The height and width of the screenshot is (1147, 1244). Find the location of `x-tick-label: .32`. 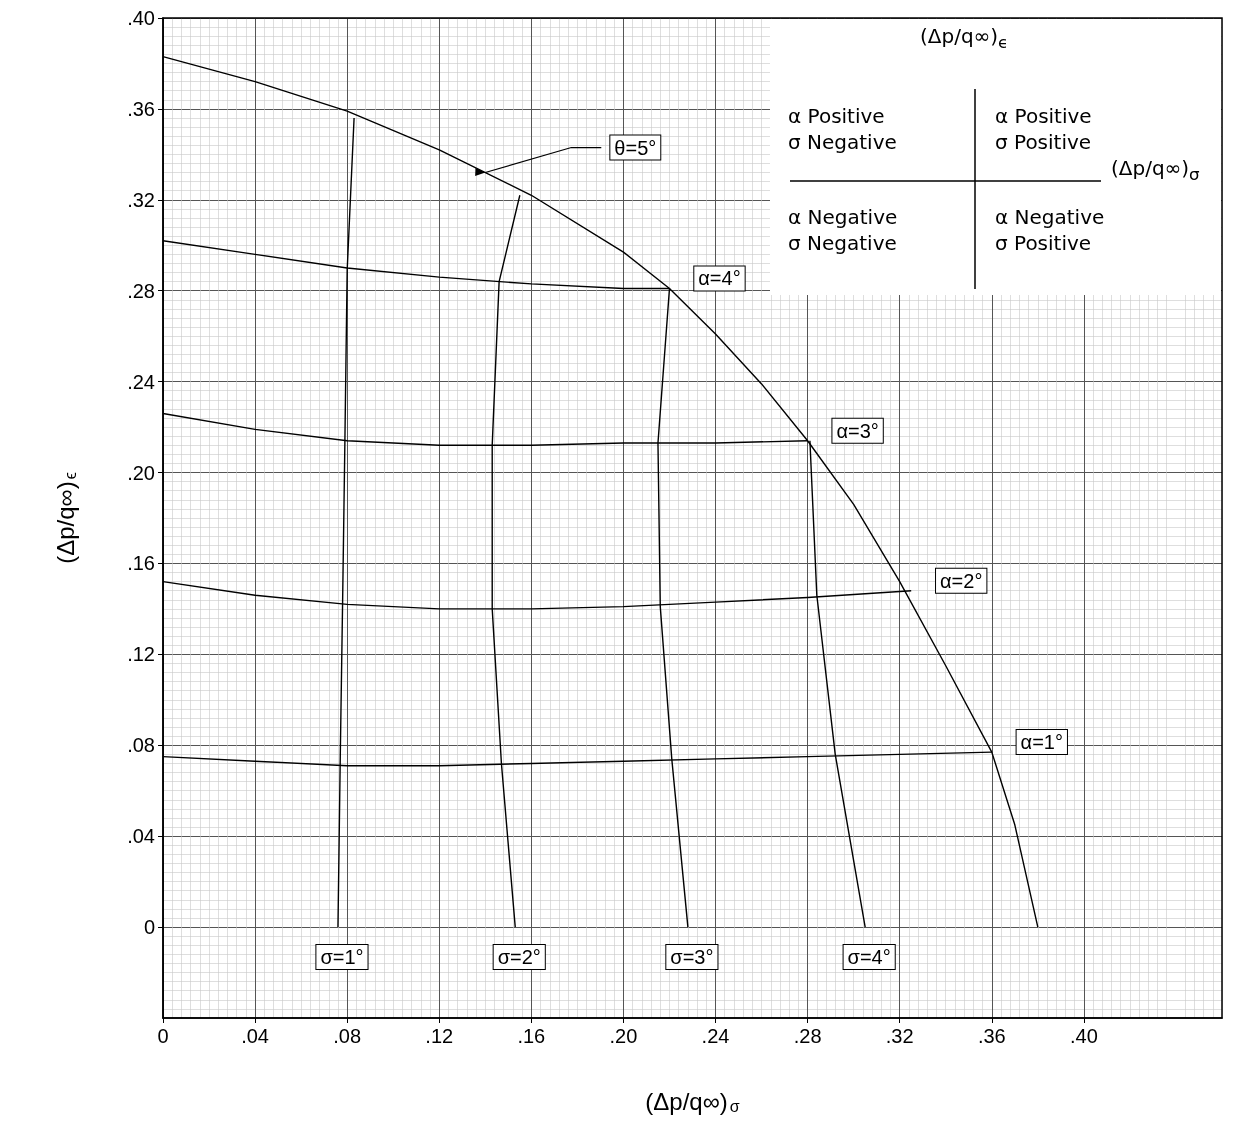

x-tick-label: .32 is located at coordinates (899, 1036).